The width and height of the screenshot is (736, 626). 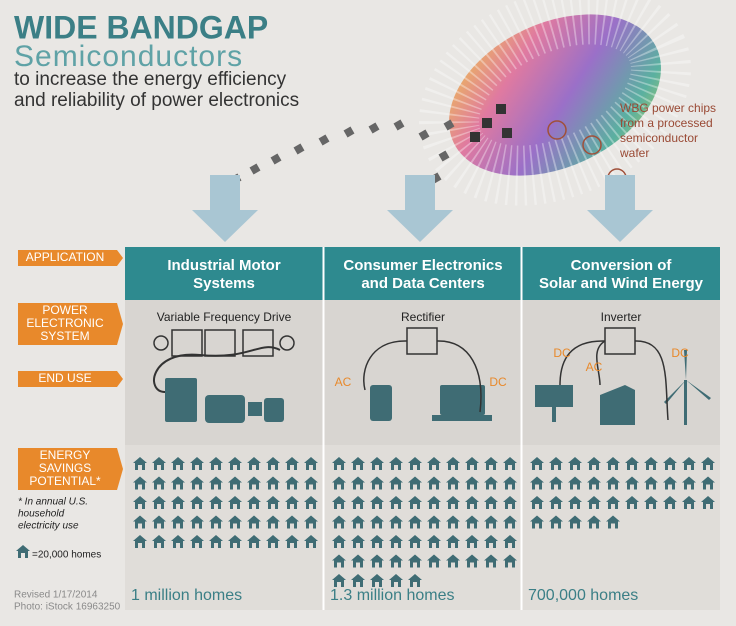 What do you see at coordinates (66, 555) in the screenshot?
I see `legend-label: =20,000 homes` at bounding box center [66, 555].